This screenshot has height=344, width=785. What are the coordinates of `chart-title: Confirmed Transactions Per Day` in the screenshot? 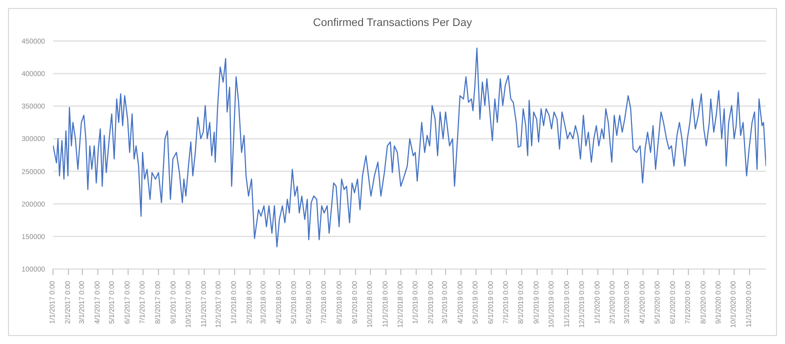 It's located at (392, 23).